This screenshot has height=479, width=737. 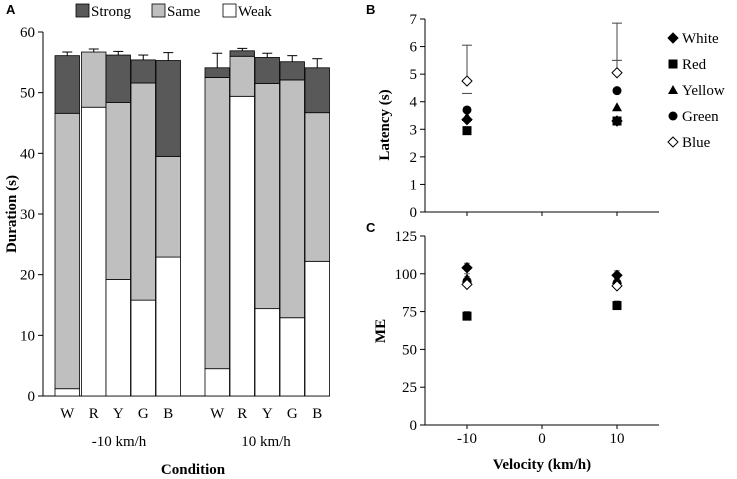 I want to click on legend-label: Yellow, so click(x=703, y=91).